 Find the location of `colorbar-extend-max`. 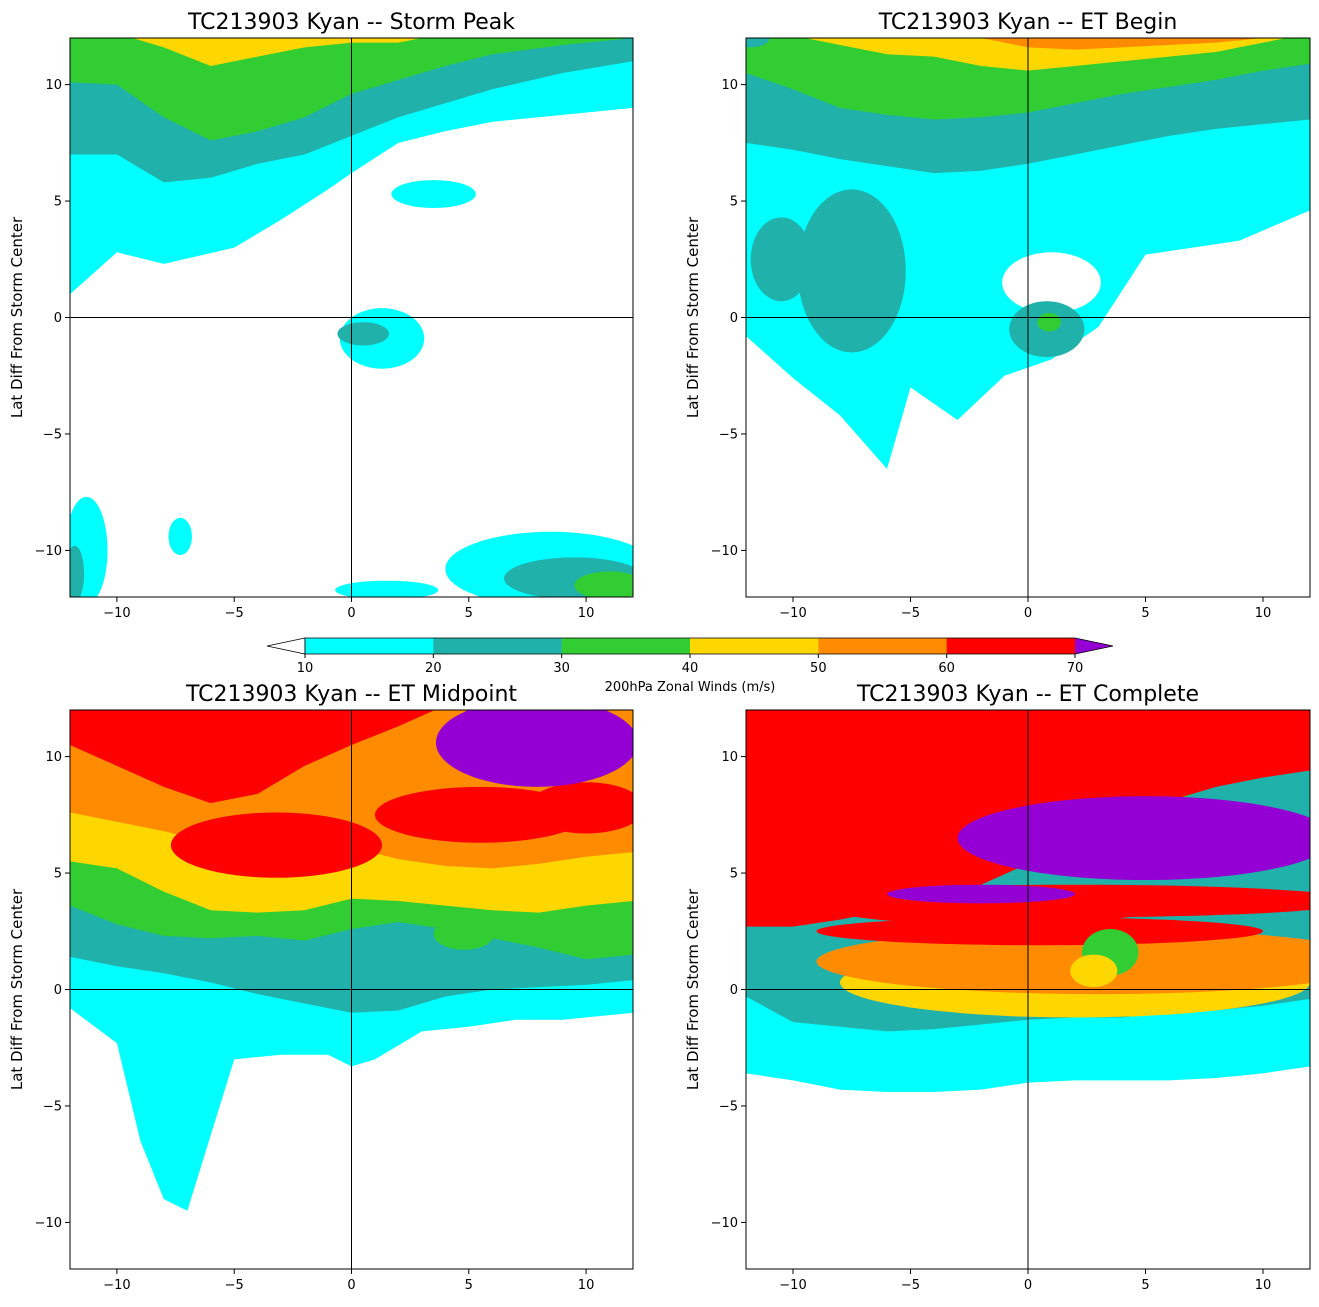

colorbar-extend-max is located at coordinates (1094, 646).